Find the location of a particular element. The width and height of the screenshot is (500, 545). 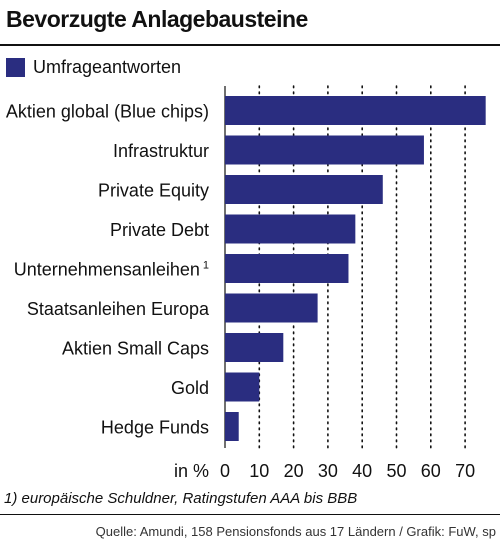

category-label: Staatsanleihen Europa is located at coordinates (118, 309).